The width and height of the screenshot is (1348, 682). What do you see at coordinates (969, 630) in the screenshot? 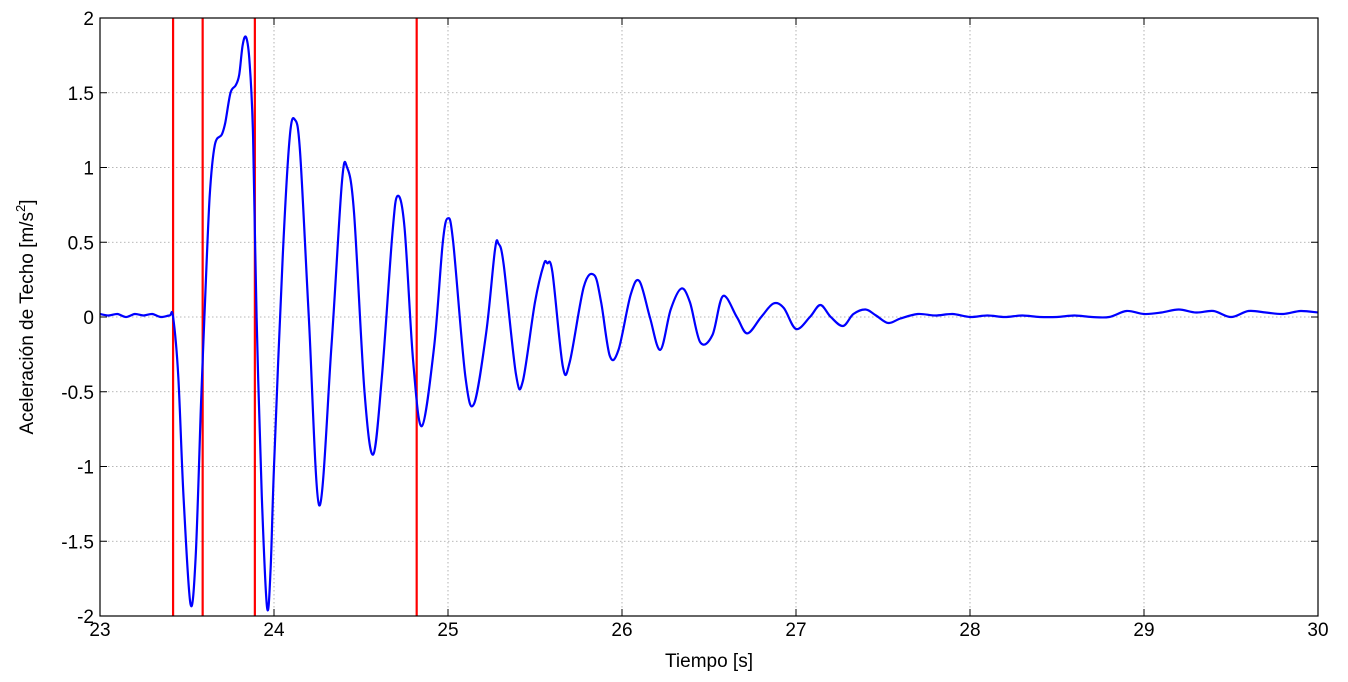
I see `x-tick-label: 28` at bounding box center [969, 630].